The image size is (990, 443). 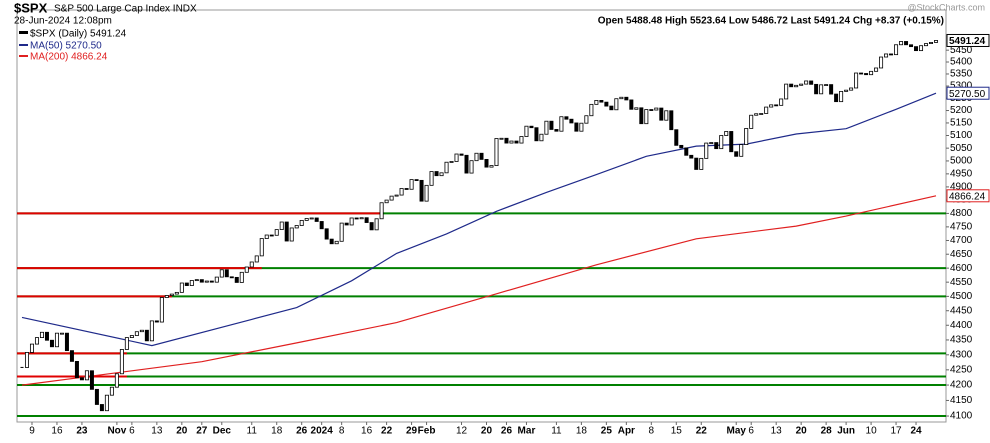 I want to click on y-tick-label: 4650, so click(x=961, y=254).